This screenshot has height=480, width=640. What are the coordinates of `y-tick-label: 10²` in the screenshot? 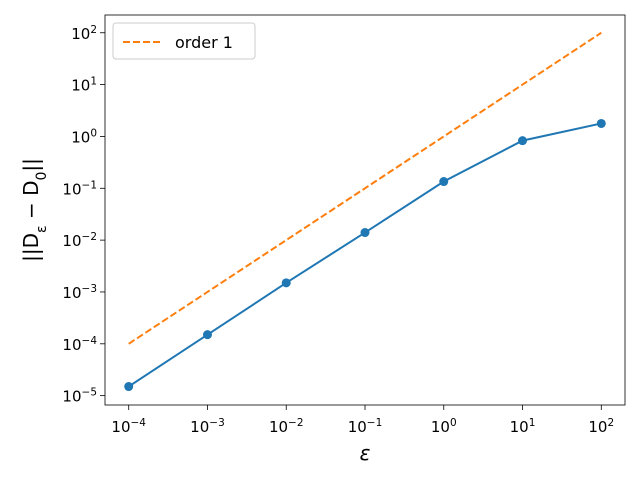 It's located at (84, 33).